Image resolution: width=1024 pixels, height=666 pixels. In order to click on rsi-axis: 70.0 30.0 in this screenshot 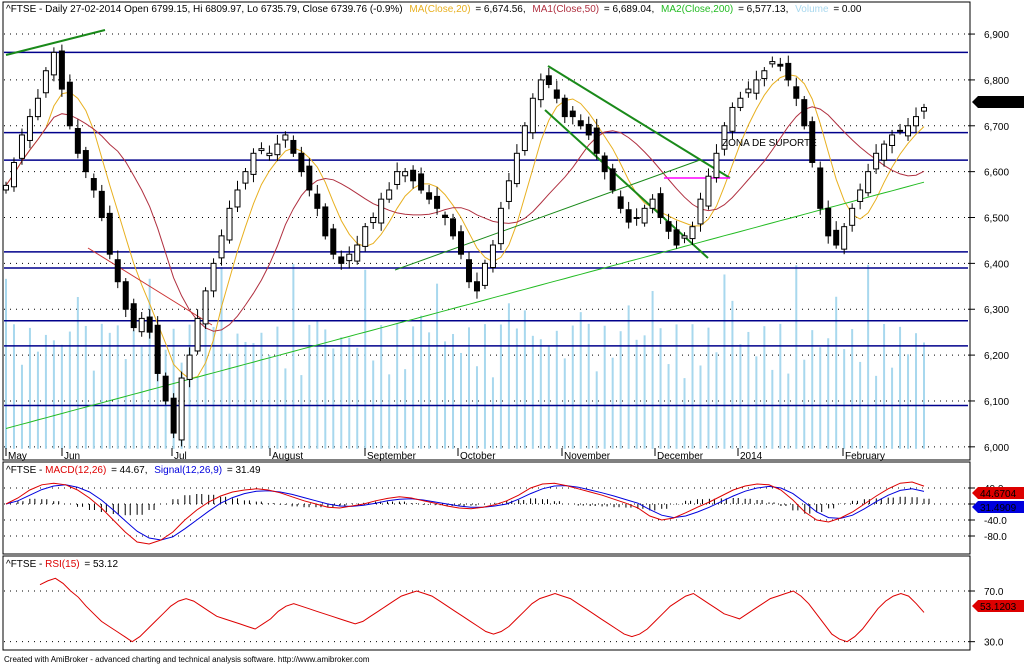, I will do `click(986, 618)`.